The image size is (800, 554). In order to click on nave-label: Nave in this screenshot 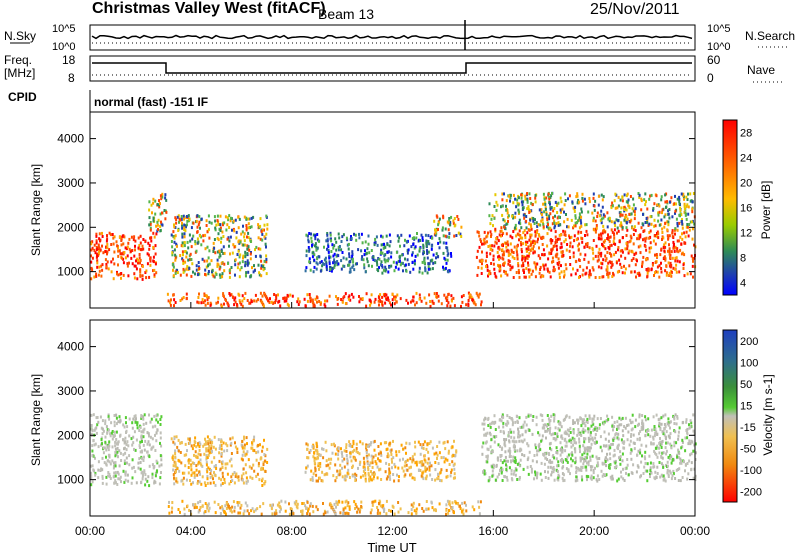, I will do `click(761, 70)`.